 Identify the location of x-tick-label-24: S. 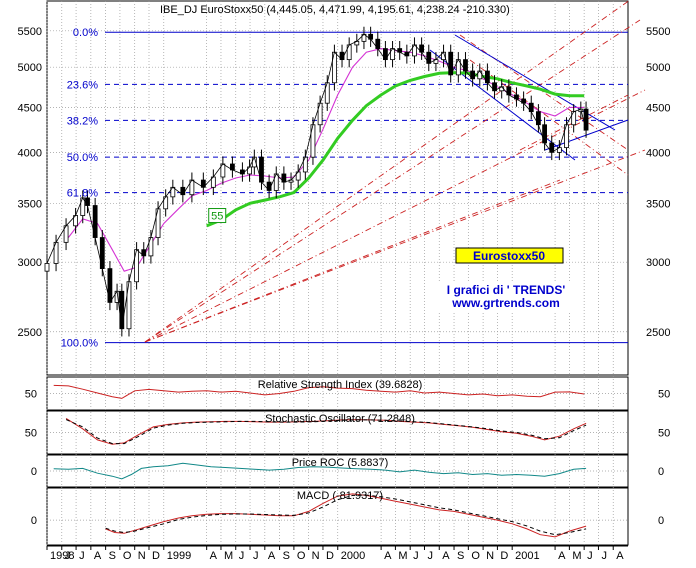
(460, 556).